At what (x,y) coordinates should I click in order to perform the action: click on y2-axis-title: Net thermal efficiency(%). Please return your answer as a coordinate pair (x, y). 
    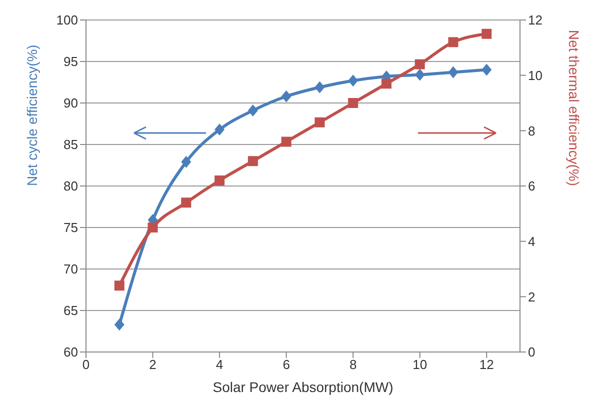
    Looking at the image, I should click on (574, 108).